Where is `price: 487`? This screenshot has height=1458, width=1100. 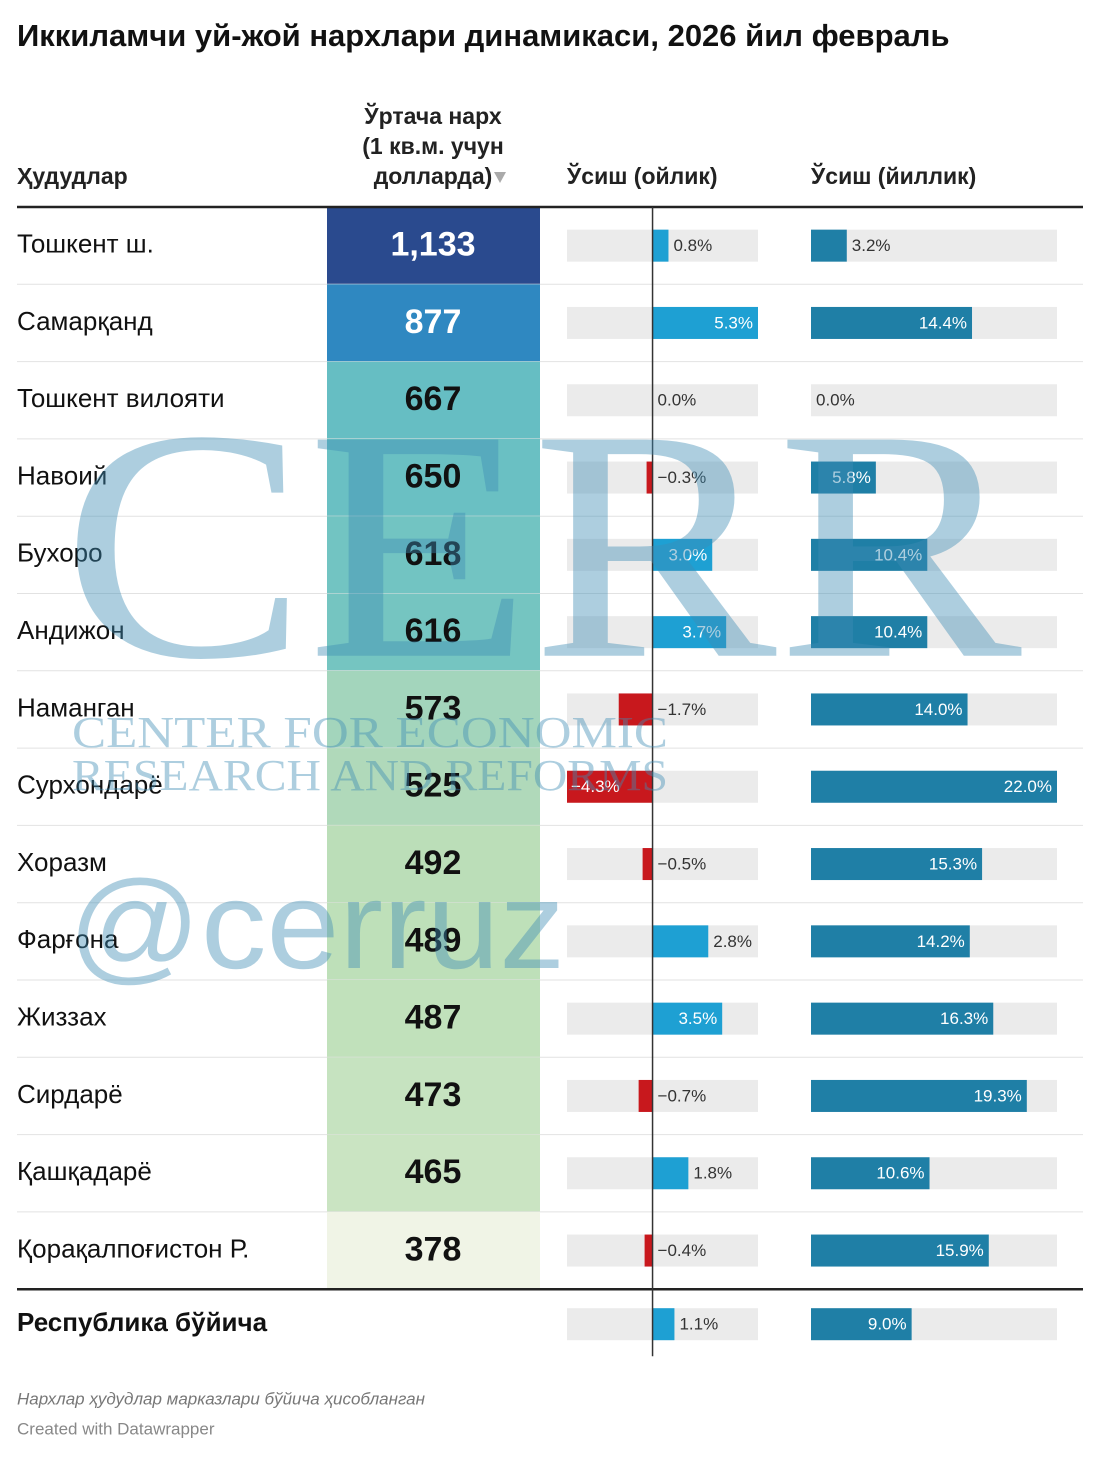
price: 487 is located at coordinates (433, 1018).